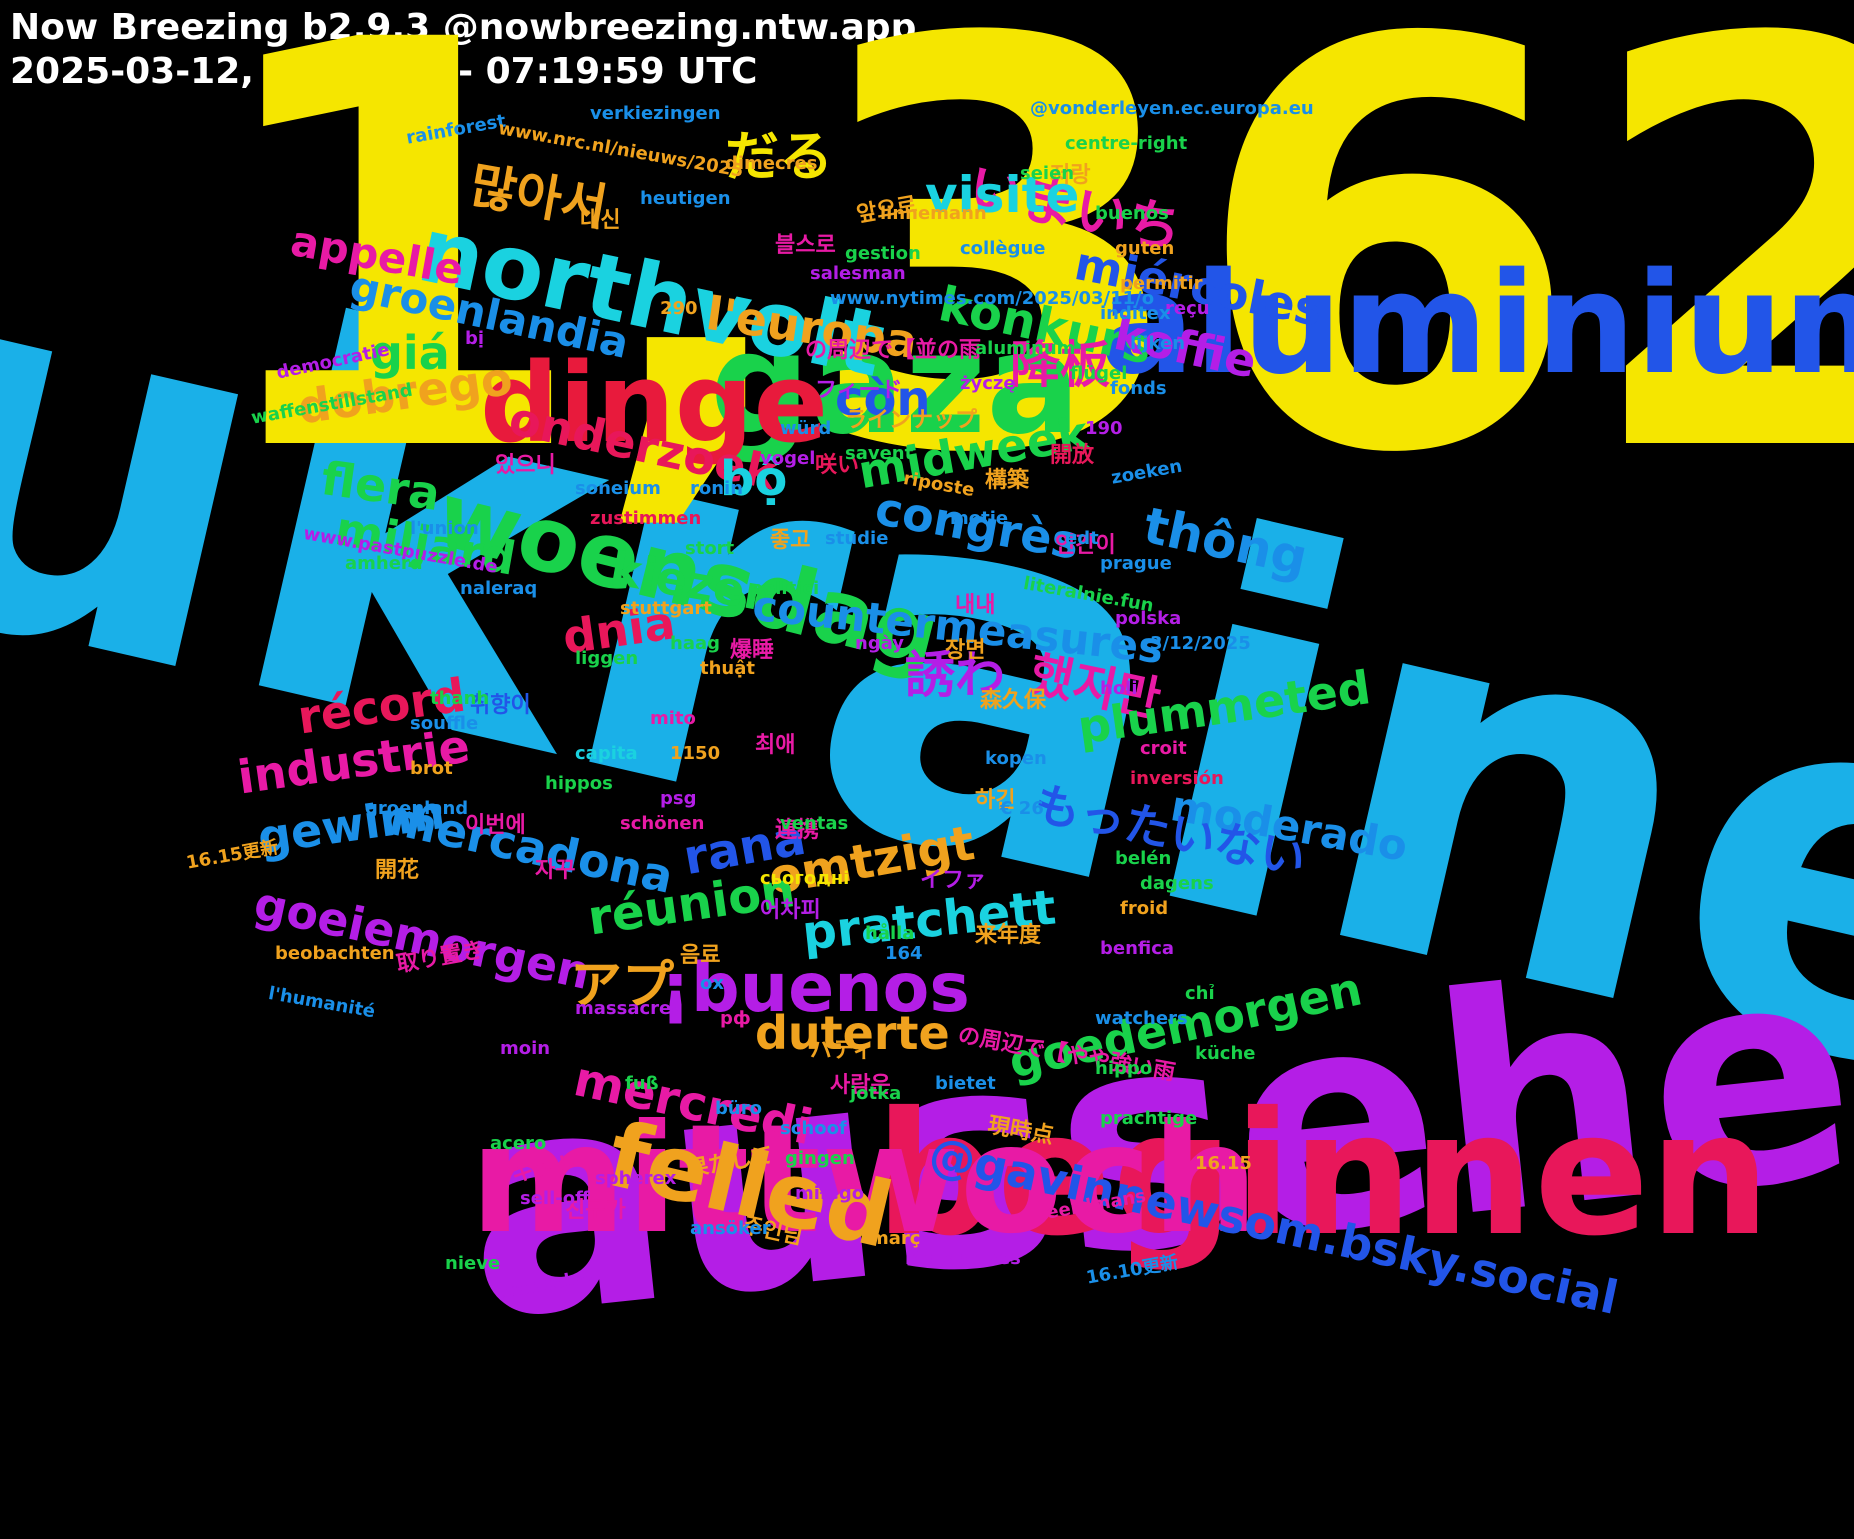 The width and height of the screenshot is (1854, 1539). What do you see at coordinates (876, 1093) in the screenshot?
I see `word-jotka: jotka` at bounding box center [876, 1093].